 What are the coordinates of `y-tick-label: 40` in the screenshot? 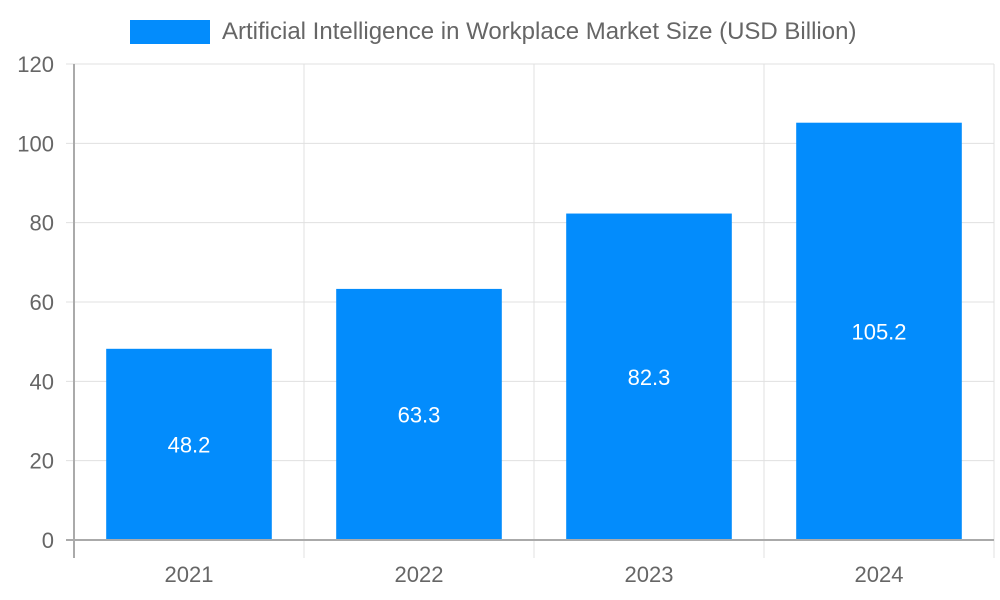 It's located at (42, 381).